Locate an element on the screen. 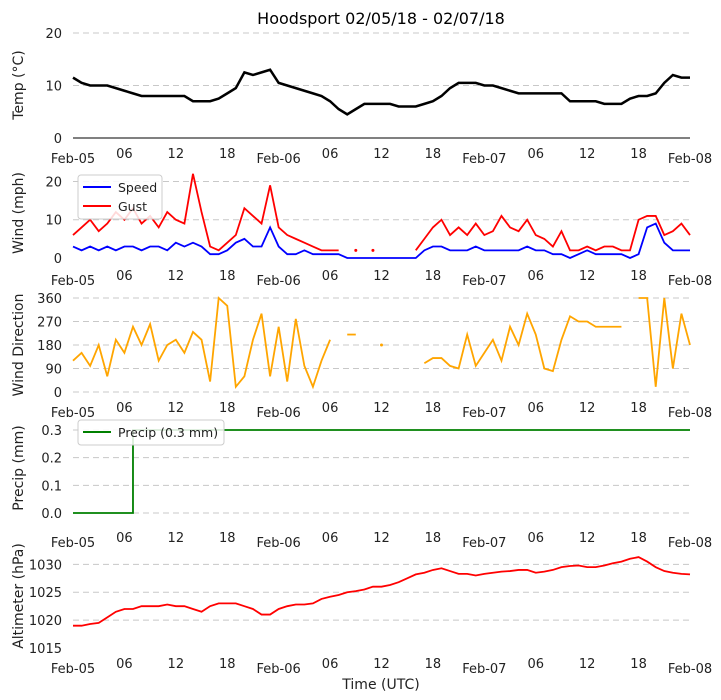 The height and width of the screenshot is (700, 721). y-tick-label: 1030 is located at coordinates (45, 565).